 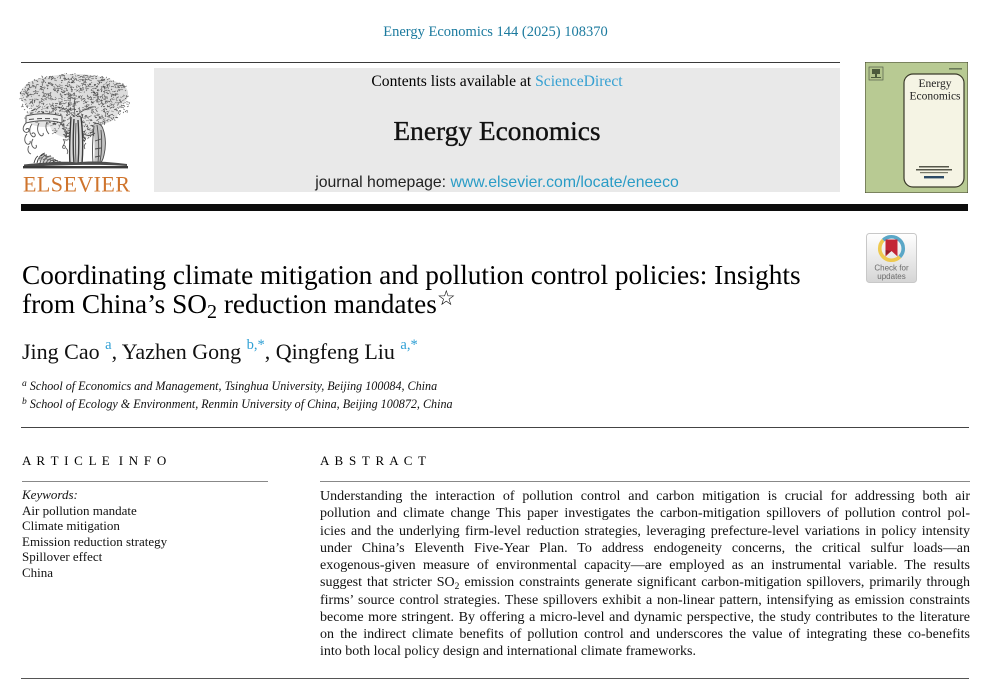 What do you see at coordinates (891, 276) in the screenshot?
I see `svg-text: updates` at bounding box center [891, 276].